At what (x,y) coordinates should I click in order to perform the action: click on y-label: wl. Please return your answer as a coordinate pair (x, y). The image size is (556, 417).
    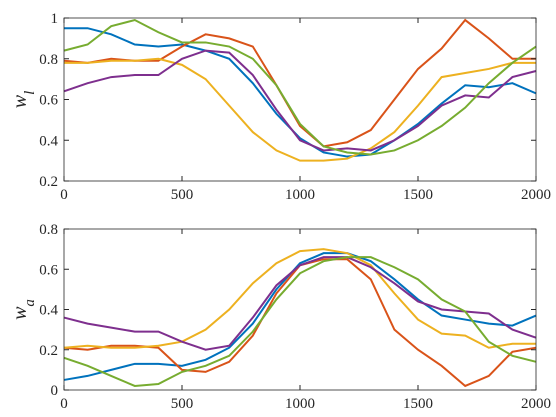
    Looking at the image, I should click on (23, 100).